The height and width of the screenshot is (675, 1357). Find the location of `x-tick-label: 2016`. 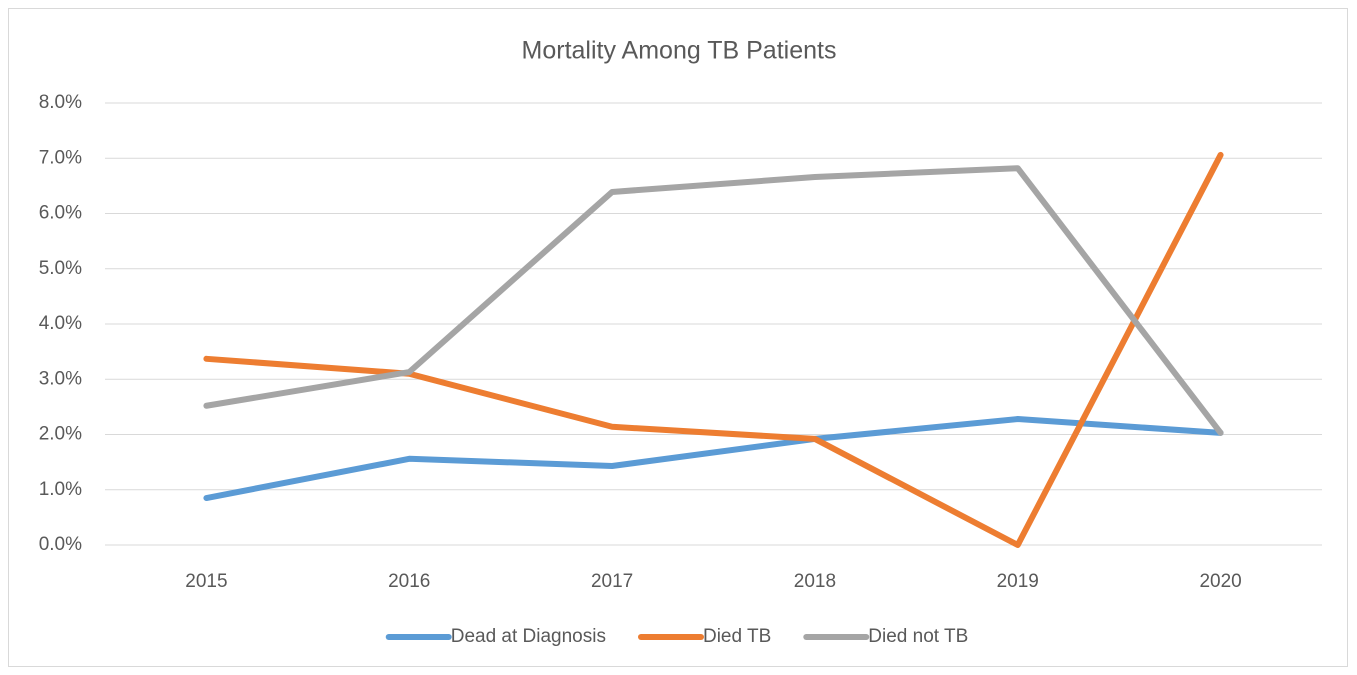

x-tick-label: 2016 is located at coordinates (409, 581).